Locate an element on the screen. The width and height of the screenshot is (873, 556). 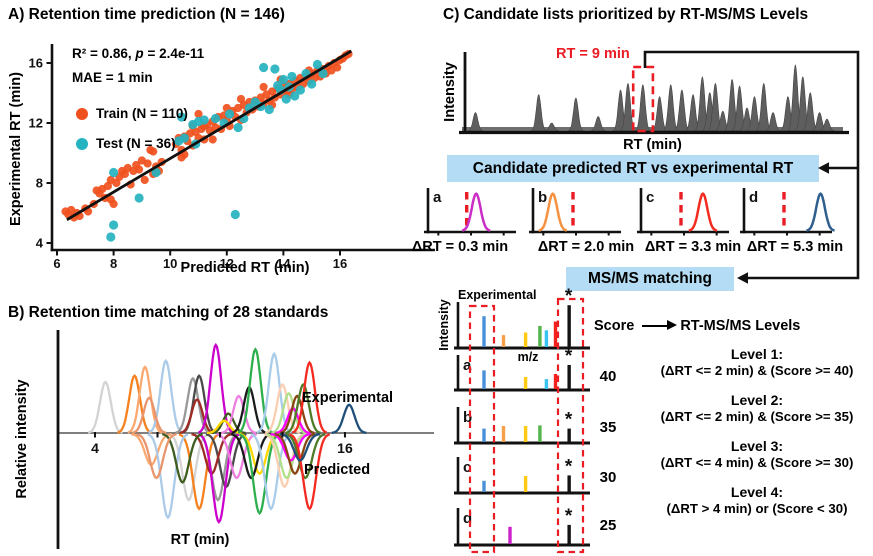
level-2-condition: (ΔRT <= 2 min) & (Score >= 35) is located at coordinates (757, 416).